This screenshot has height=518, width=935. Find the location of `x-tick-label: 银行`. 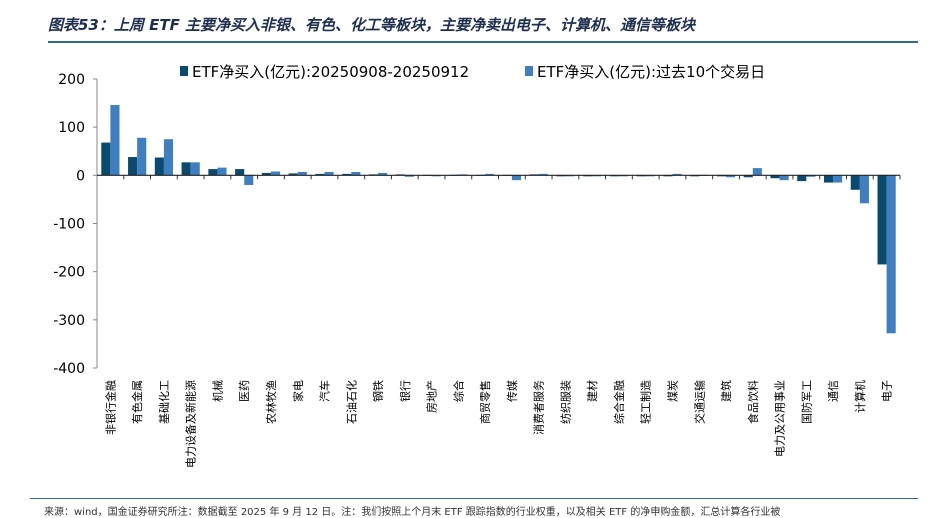

x-tick-label: 银行 is located at coordinates (405, 391).